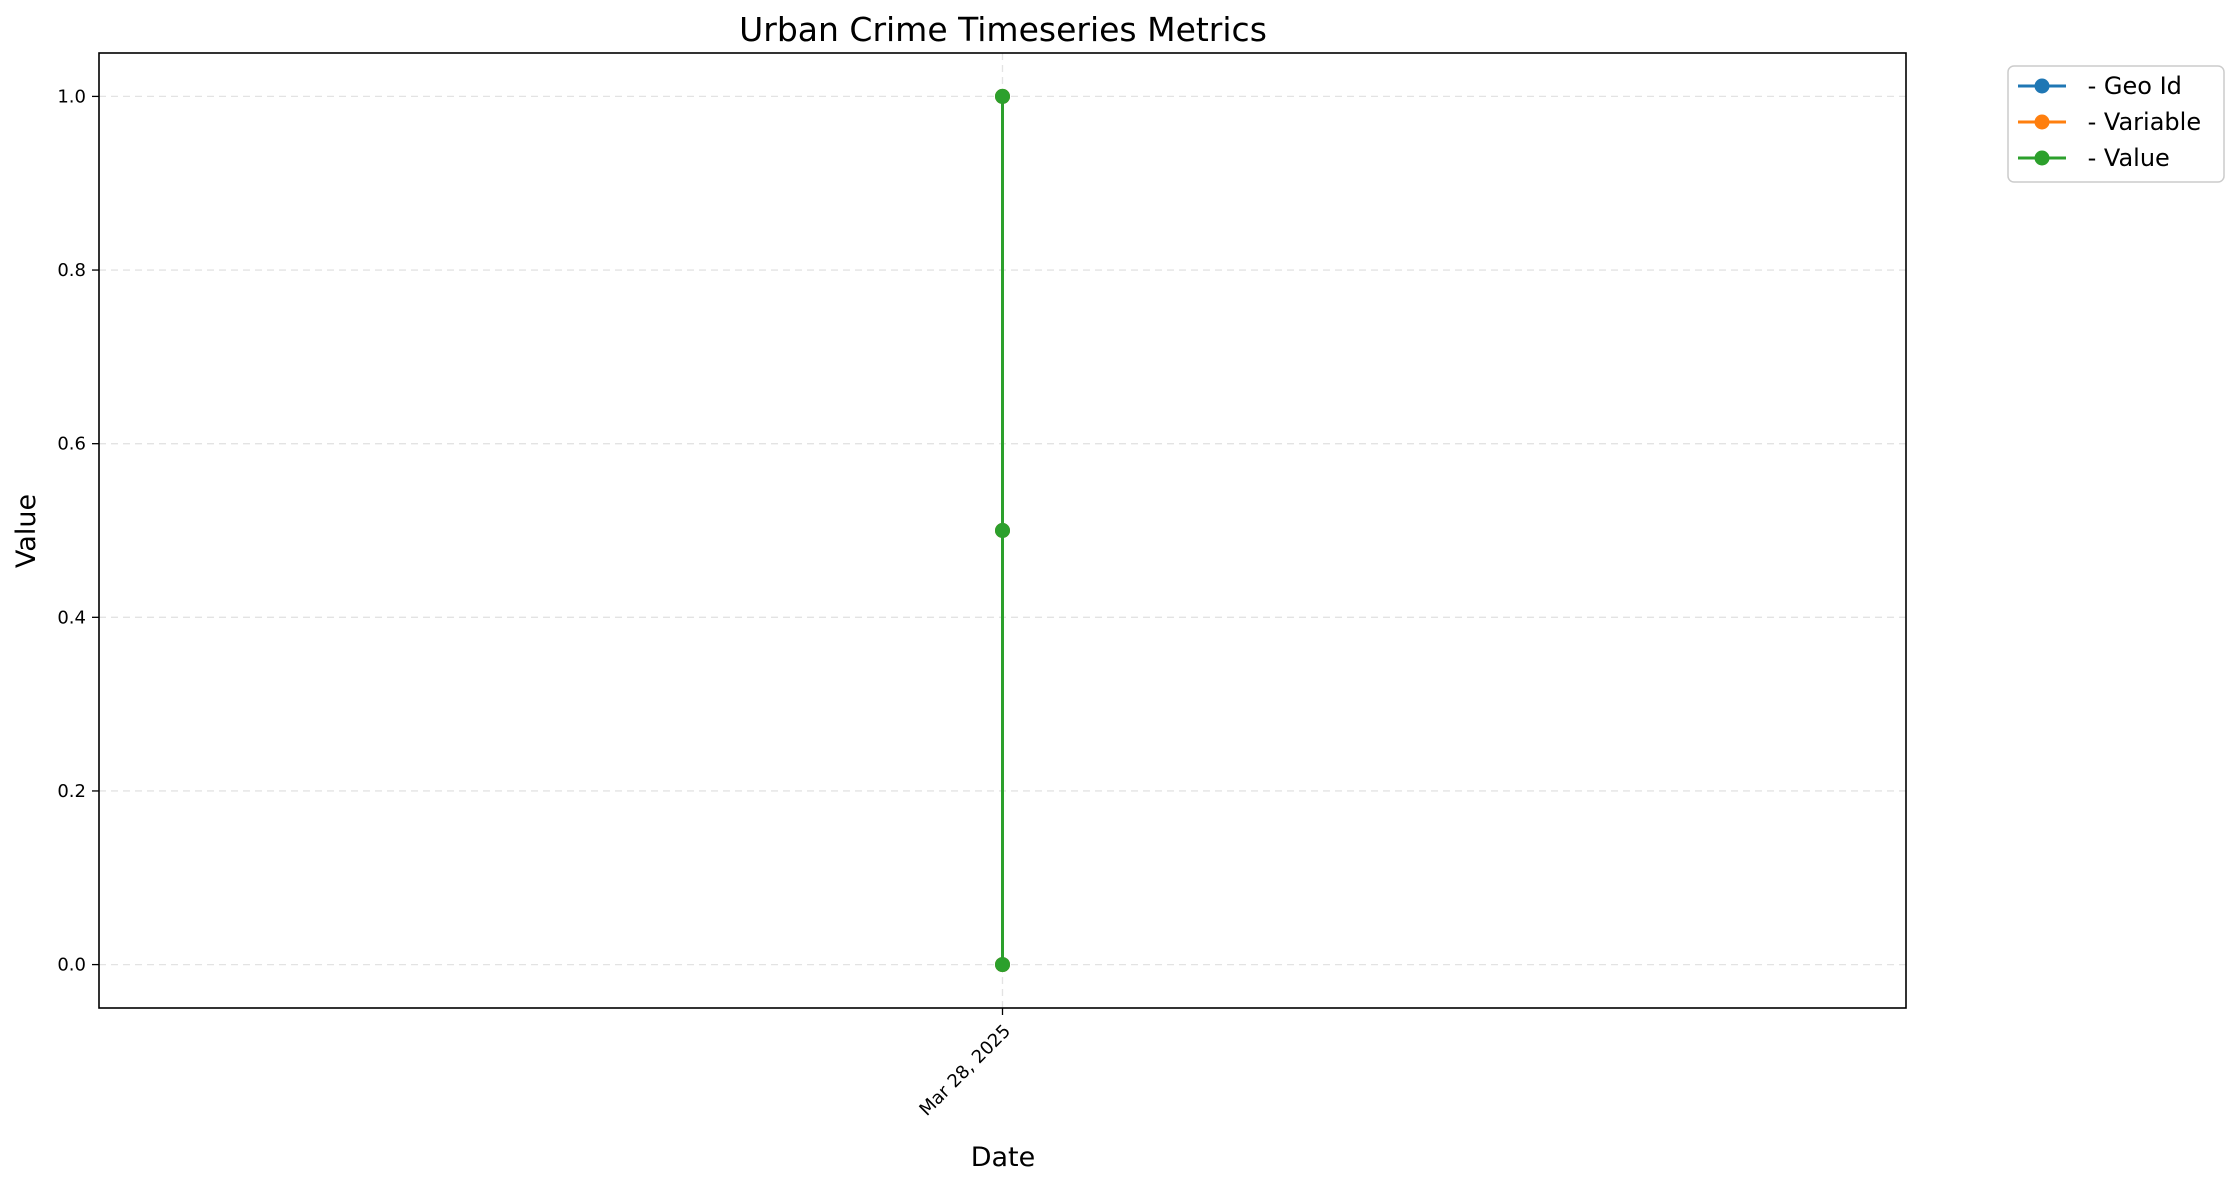 This screenshot has width=2238, height=1191. I want to click on legend-item: - Value, so click(2094, 158).